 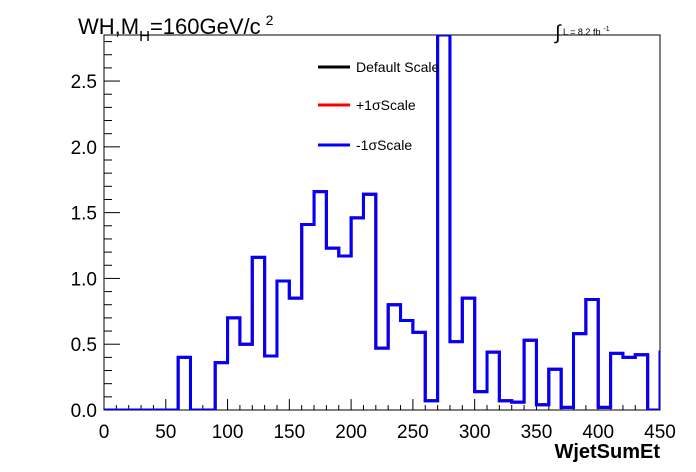 What do you see at coordinates (84, 148) in the screenshot?
I see `y-tick-label: 2.0` at bounding box center [84, 148].